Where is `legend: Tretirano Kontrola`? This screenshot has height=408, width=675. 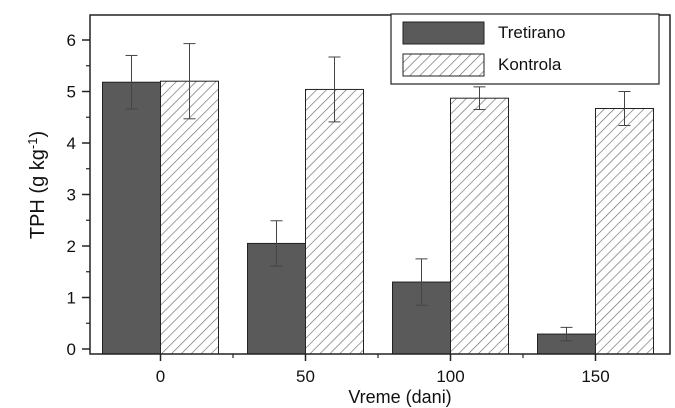 legend: Tretirano Kontrola is located at coordinates (525, 49).